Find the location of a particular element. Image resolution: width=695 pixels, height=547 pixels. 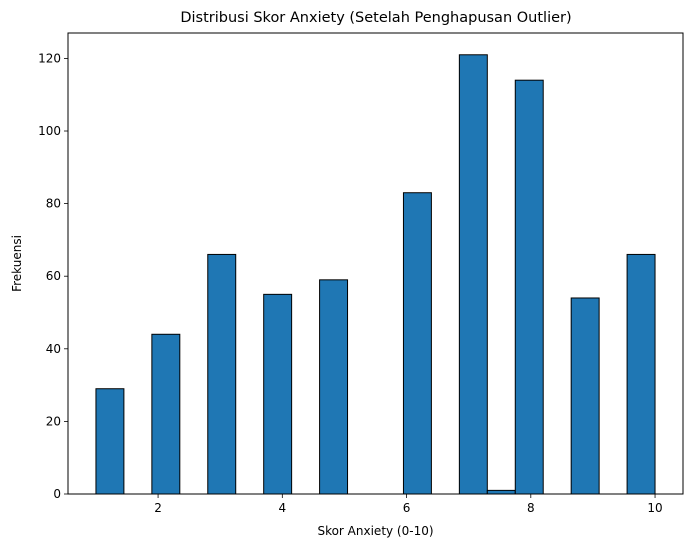

y-tick-label: 60 is located at coordinates (53, 276).